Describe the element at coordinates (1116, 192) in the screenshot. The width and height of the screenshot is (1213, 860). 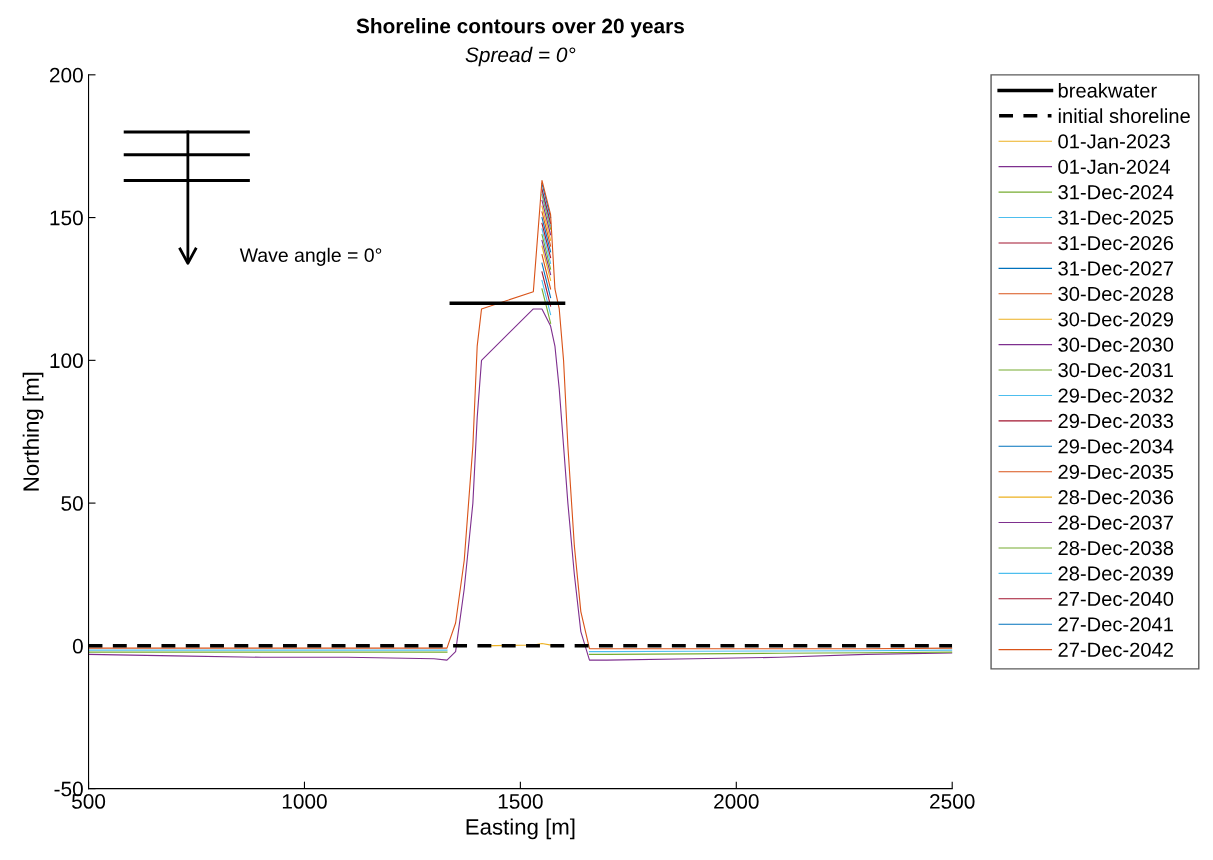
I see `legend-label: 31-Dec-2024` at that location.